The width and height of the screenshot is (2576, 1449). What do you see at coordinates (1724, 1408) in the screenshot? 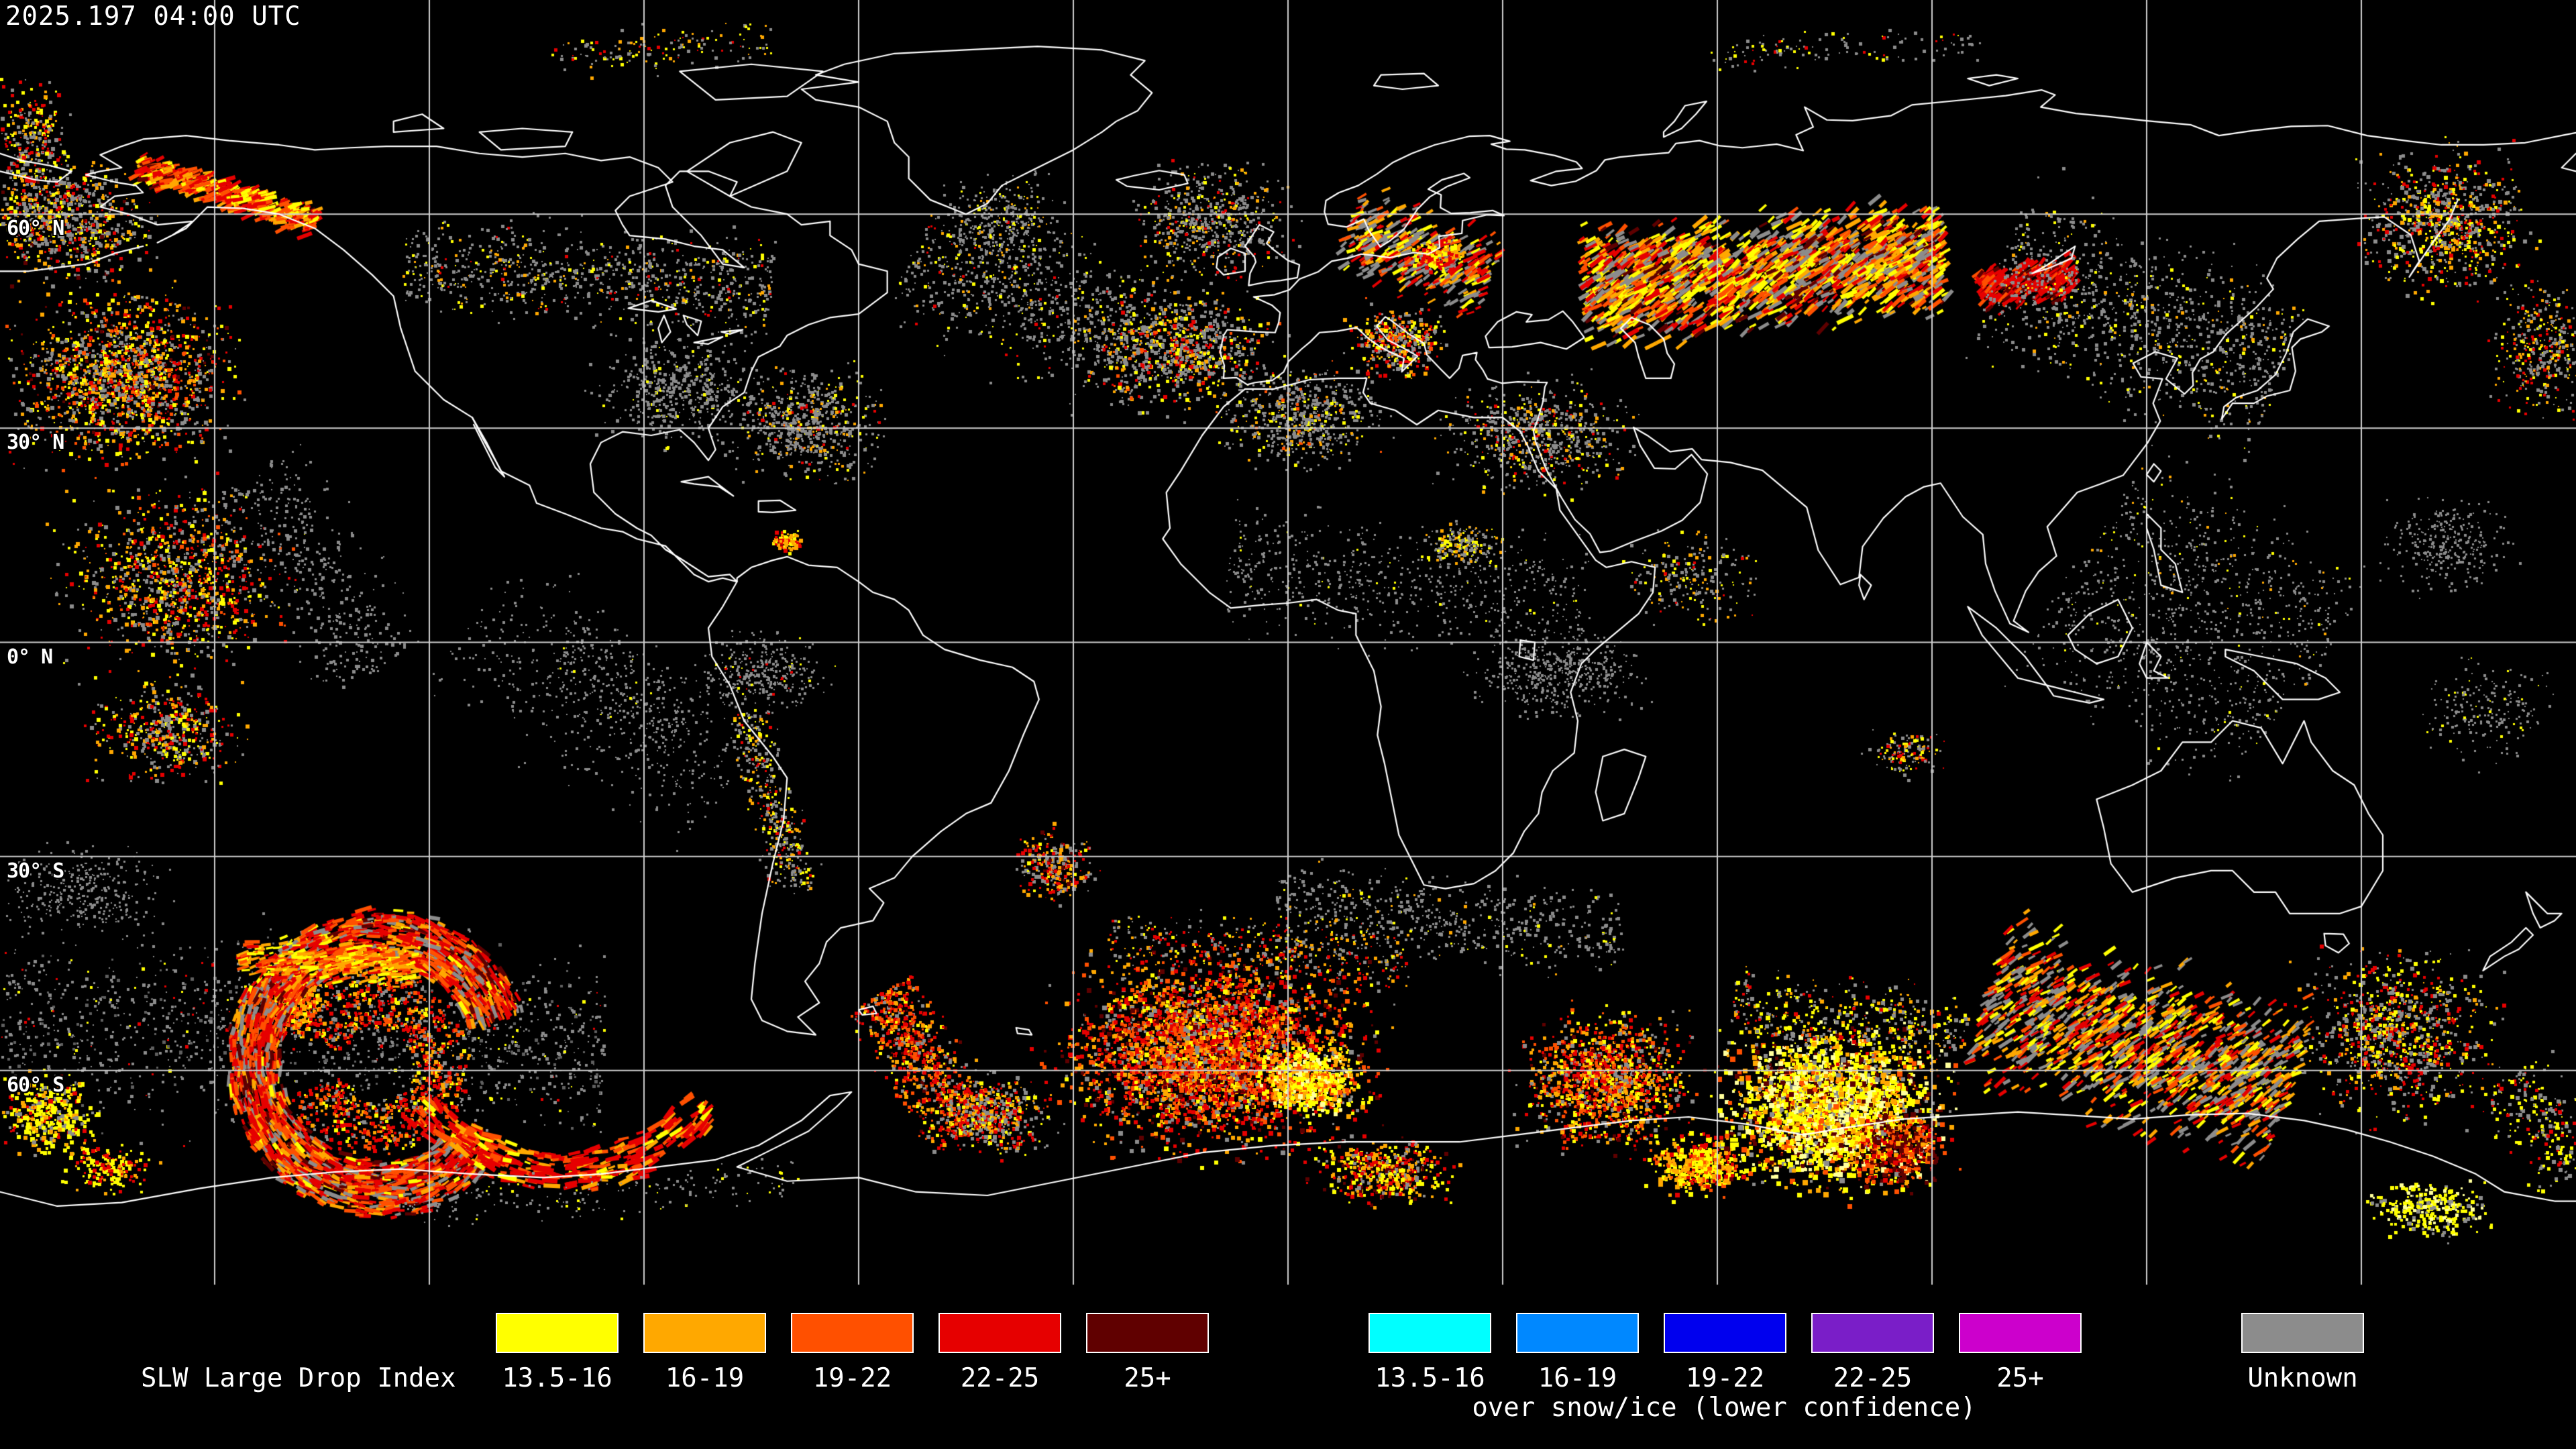
I see `legend-subtitle: over snow/ice (lower confidence)` at bounding box center [1724, 1408].